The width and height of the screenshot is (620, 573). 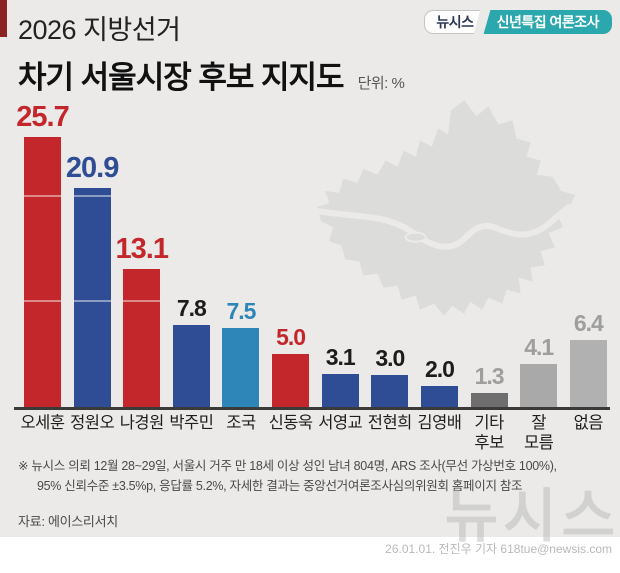 What do you see at coordinates (68, 521) in the screenshot?
I see `source-label: 자료: 에이스리서치` at bounding box center [68, 521].